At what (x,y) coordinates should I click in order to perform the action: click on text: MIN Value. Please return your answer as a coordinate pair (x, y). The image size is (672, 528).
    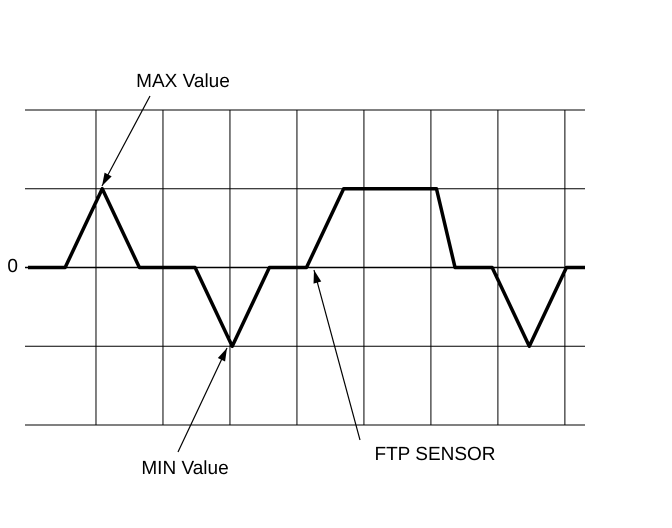
    Looking at the image, I should click on (185, 468).